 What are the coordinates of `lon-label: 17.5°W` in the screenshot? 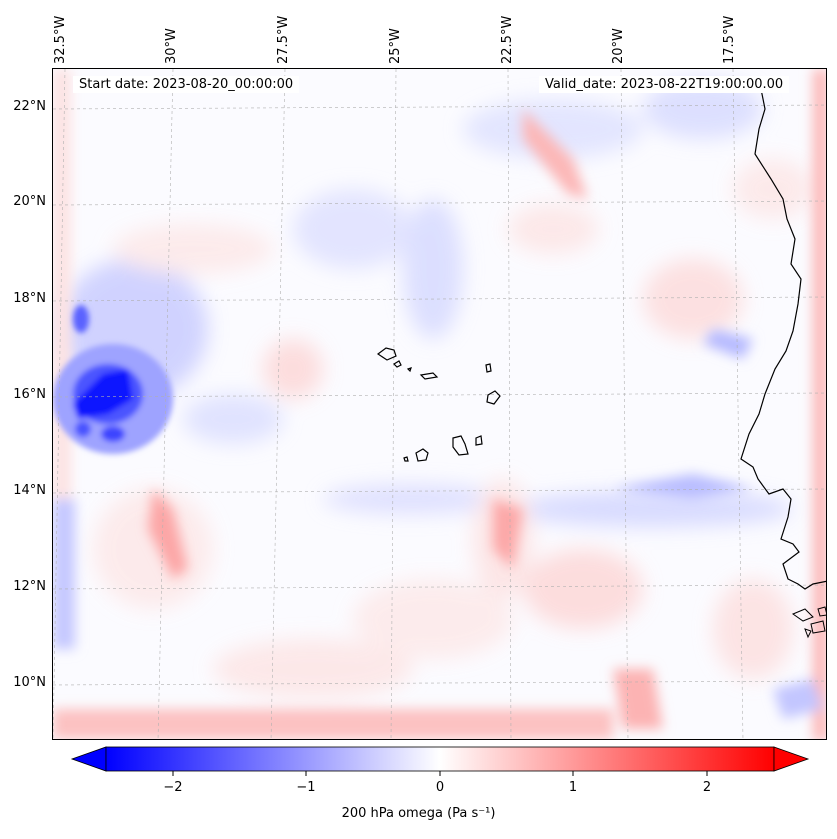 It's located at (729, 39).